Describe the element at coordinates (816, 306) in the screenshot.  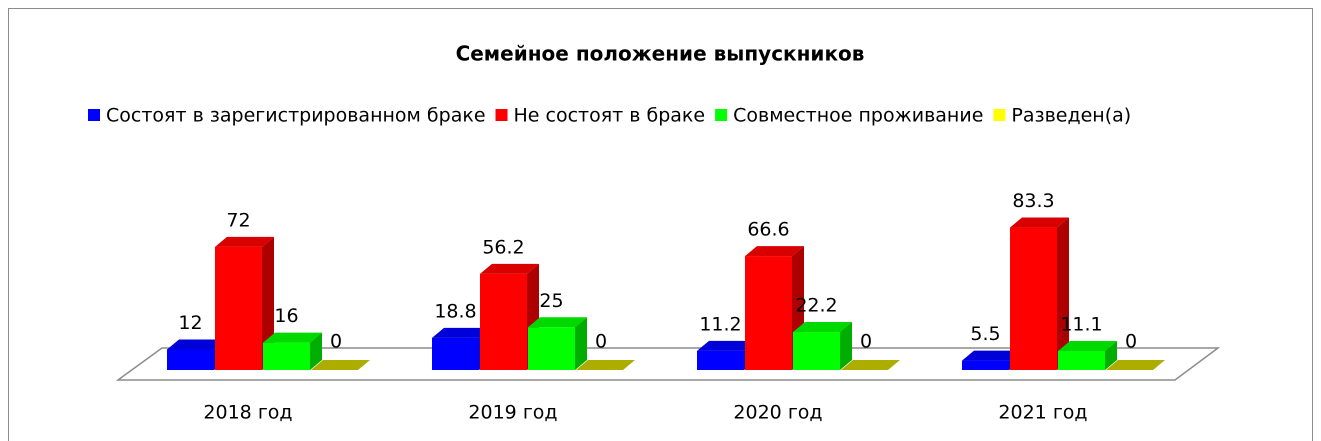
I see `data-label: 22.2` at that location.